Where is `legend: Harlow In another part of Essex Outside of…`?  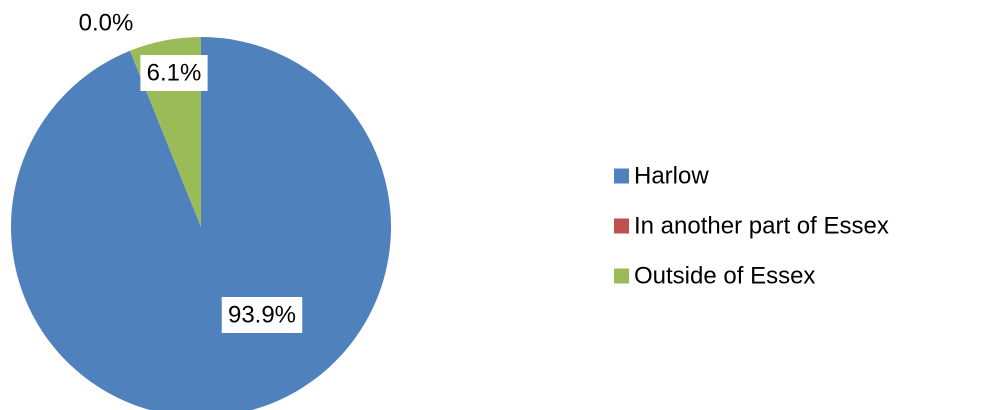
legend: Harlow In another part of Essex Outside of… is located at coordinates (751, 226).